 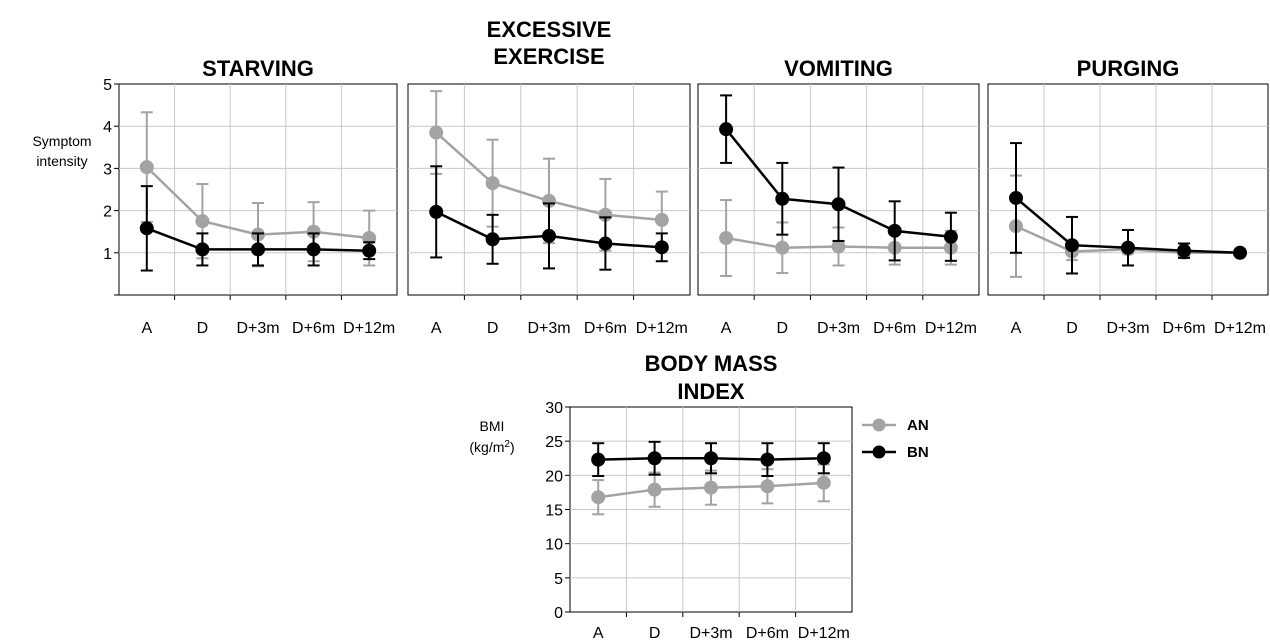 What do you see at coordinates (492, 426) in the screenshot?
I see `y-axis-label: BMI` at bounding box center [492, 426].